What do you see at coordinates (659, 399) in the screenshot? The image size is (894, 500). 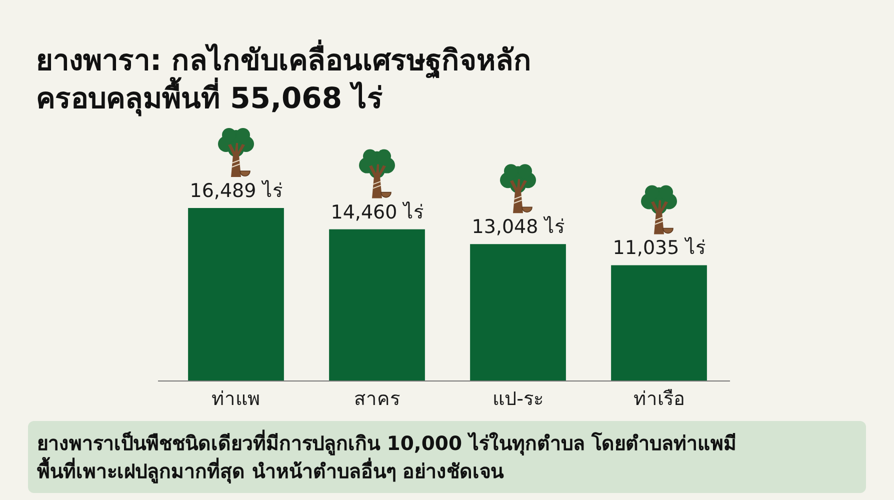 I see `x-tick-label: ท่าเรือ` at bounding box center [659, 399].